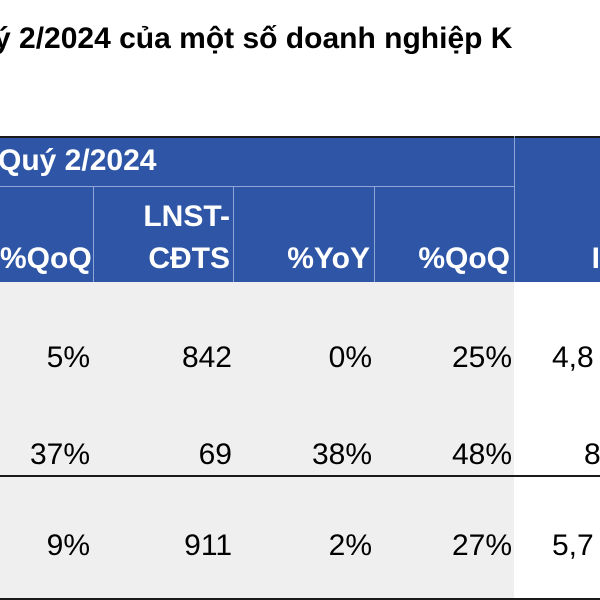 The height and width of the screenshot is (600, 600). I want to click on table-cell: 25%, so click(481, 357).